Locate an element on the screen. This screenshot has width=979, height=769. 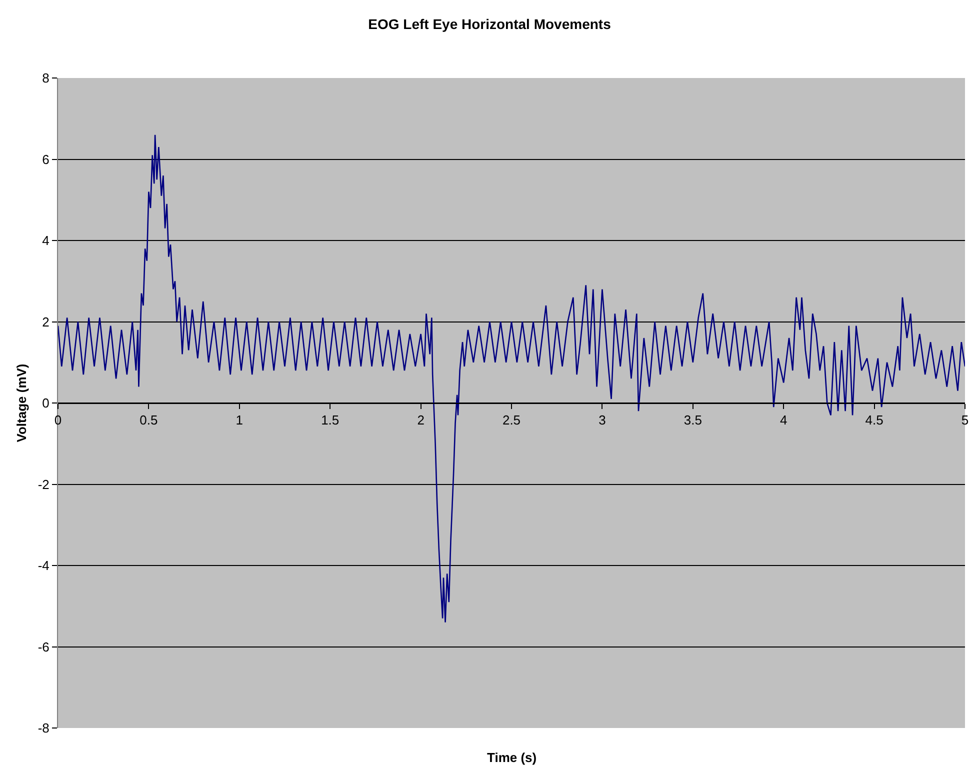
x-axis-title: Time (s) is located at coordinates (512, 757).